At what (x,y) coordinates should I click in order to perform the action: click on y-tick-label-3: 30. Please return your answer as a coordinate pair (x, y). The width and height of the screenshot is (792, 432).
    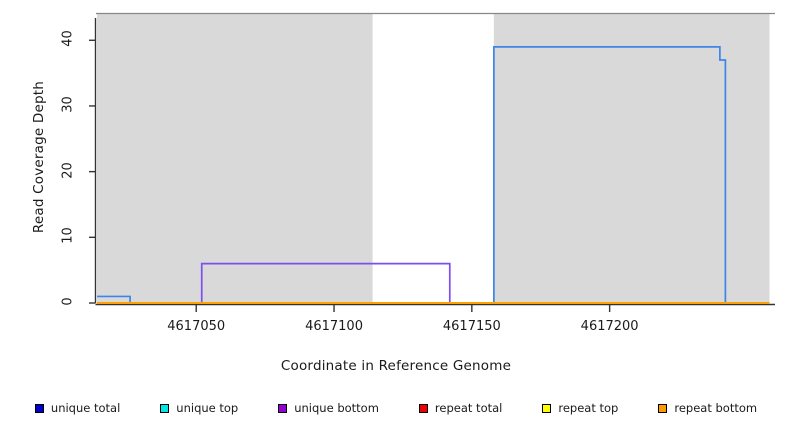
    Looking at the image, I should click on (68, 104).